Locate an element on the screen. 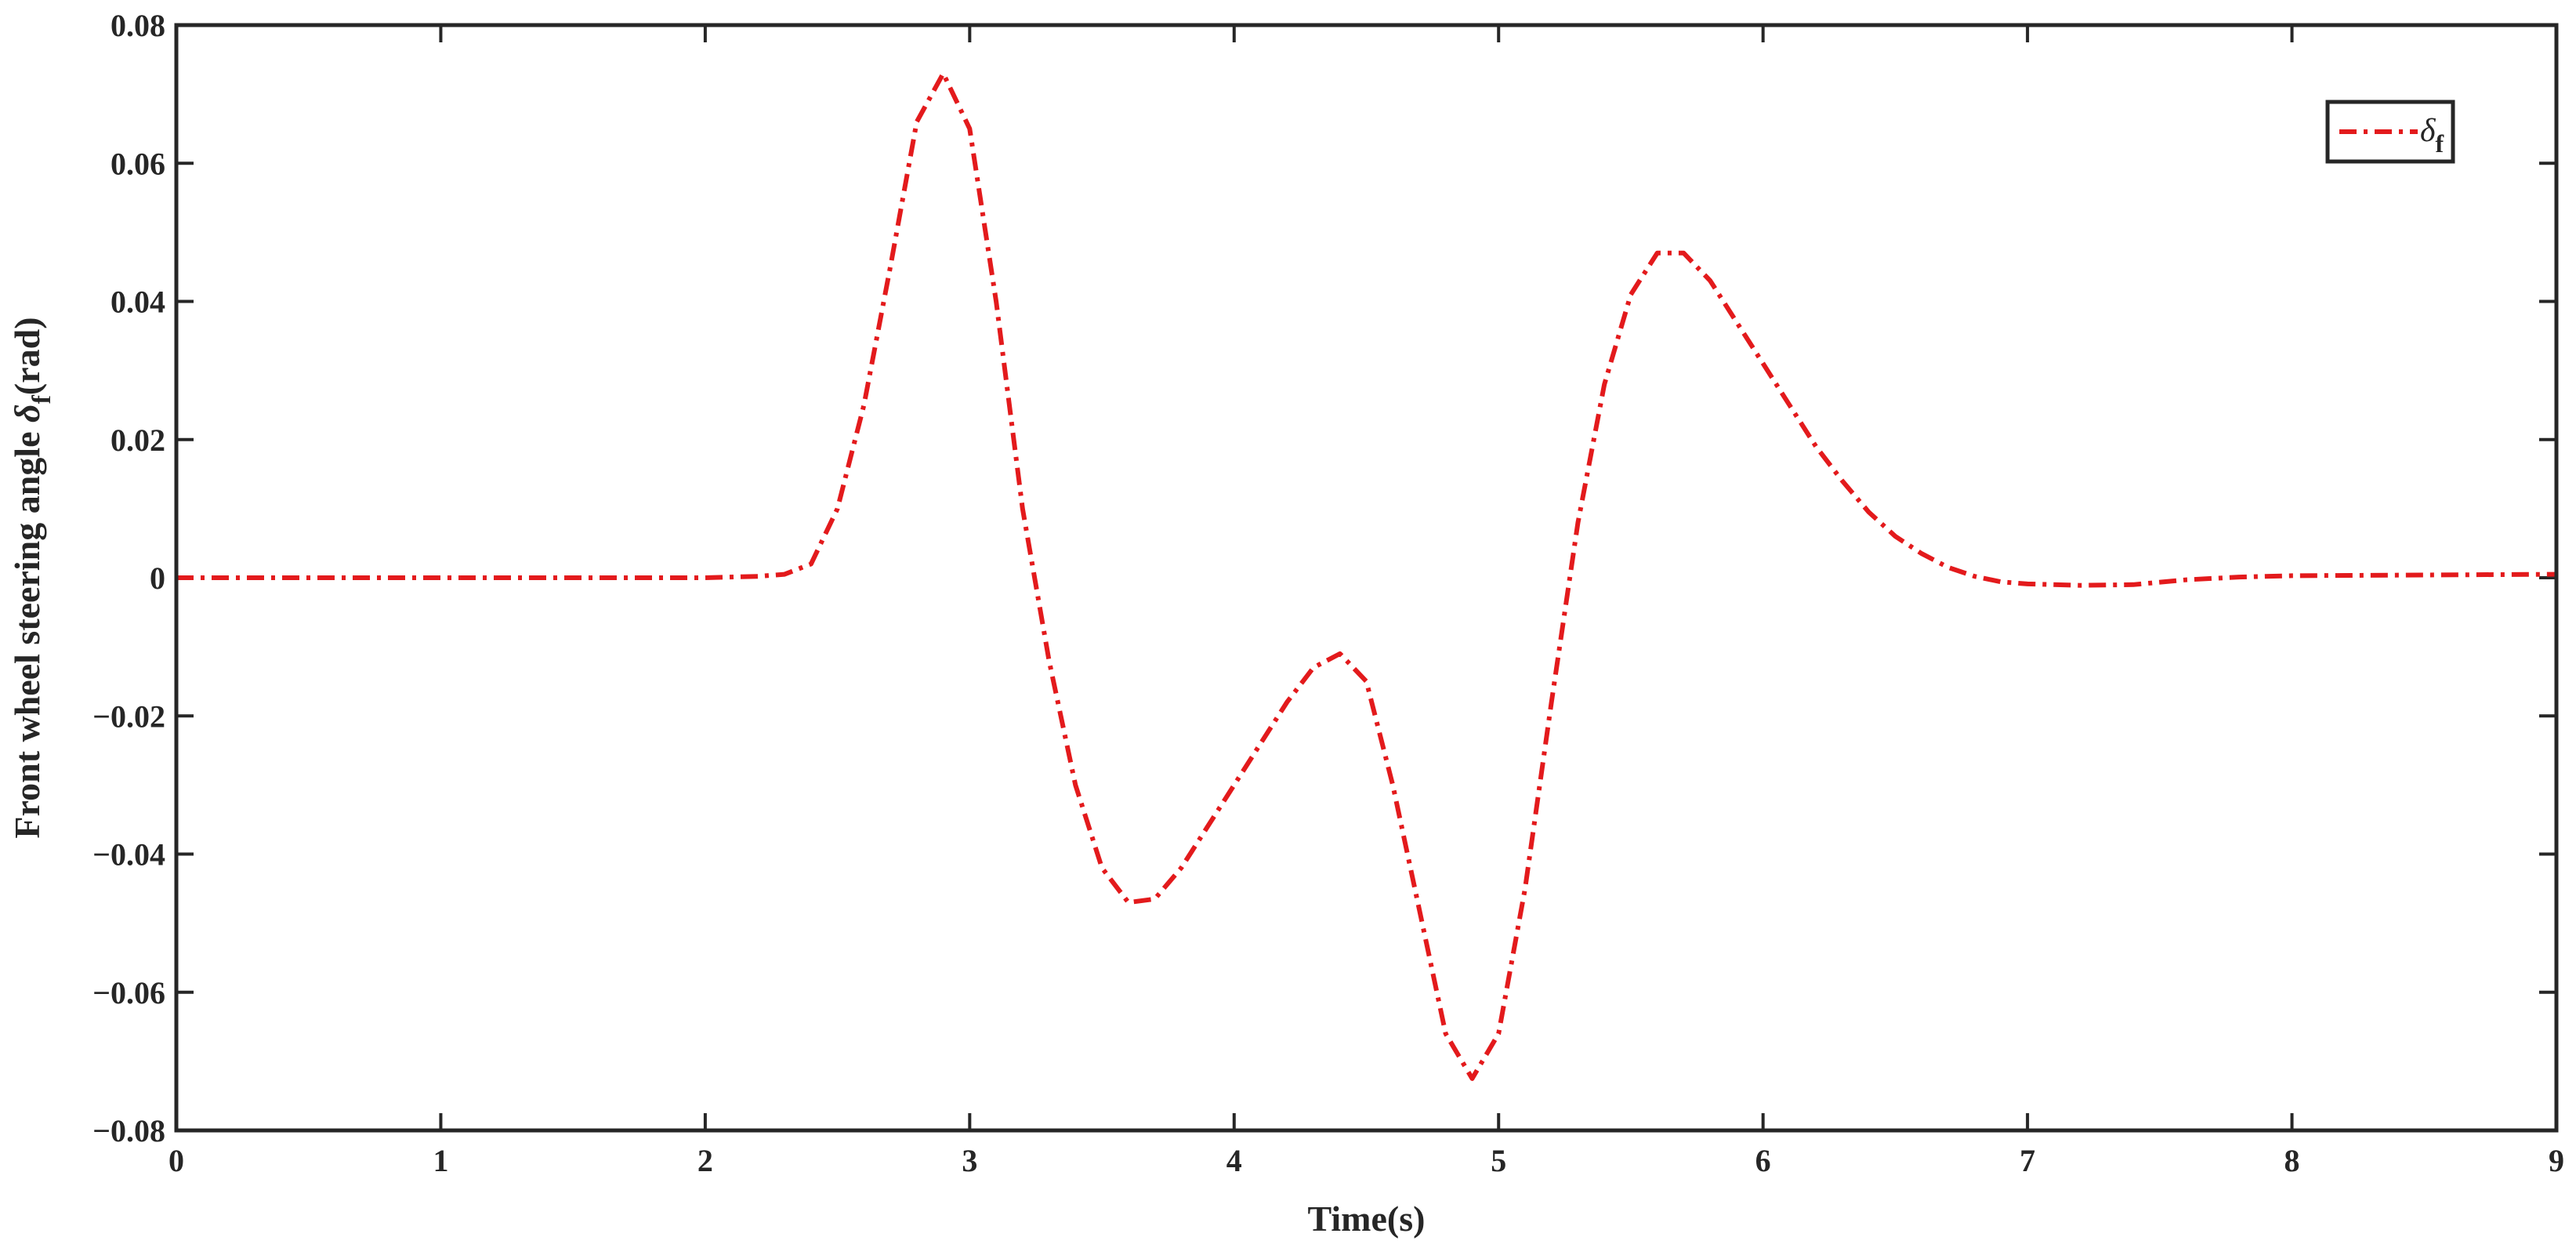 This screenshot has width=2576, height=1248. y-tick-label: 0.04 is located at coordinates (138, 302).